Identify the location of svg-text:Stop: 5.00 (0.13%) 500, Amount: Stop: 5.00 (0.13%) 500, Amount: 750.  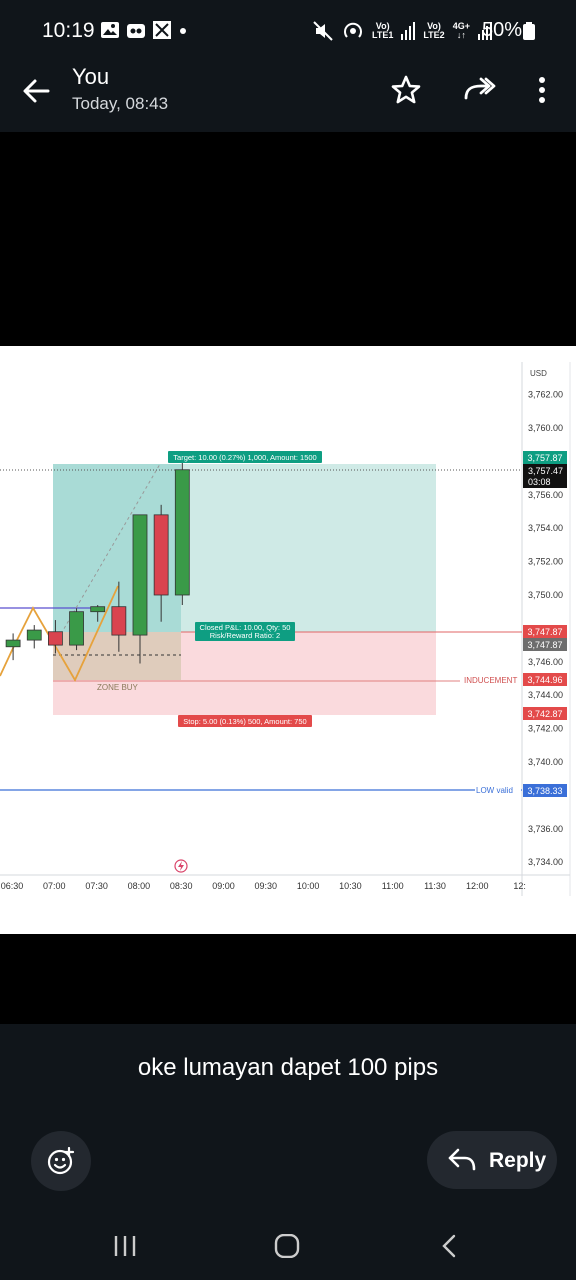
(244, 721).